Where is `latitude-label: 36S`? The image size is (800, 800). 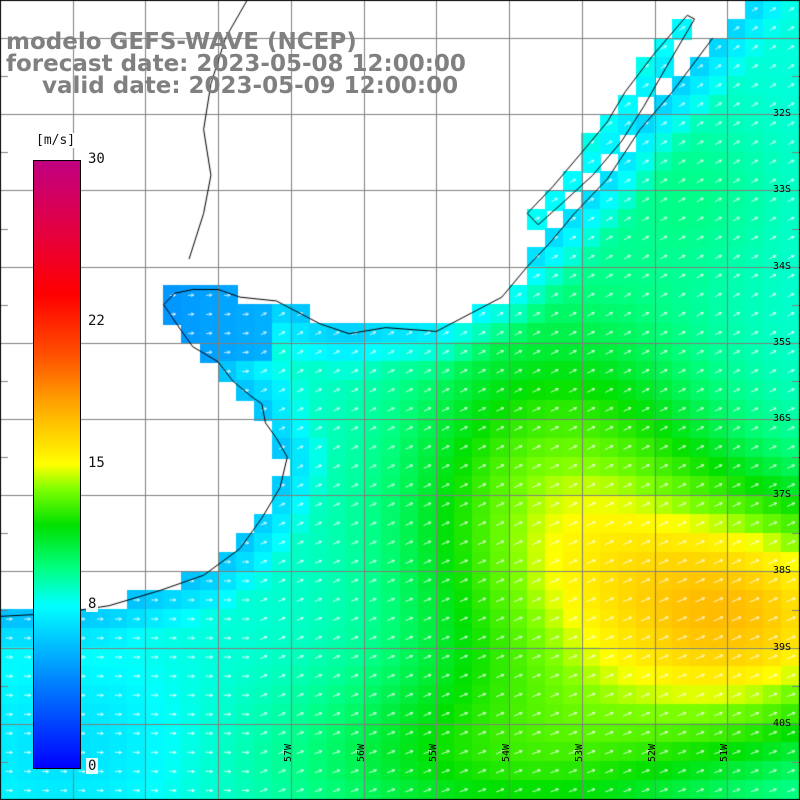
latitude-label: 36S is located at coordinates (782, 419).